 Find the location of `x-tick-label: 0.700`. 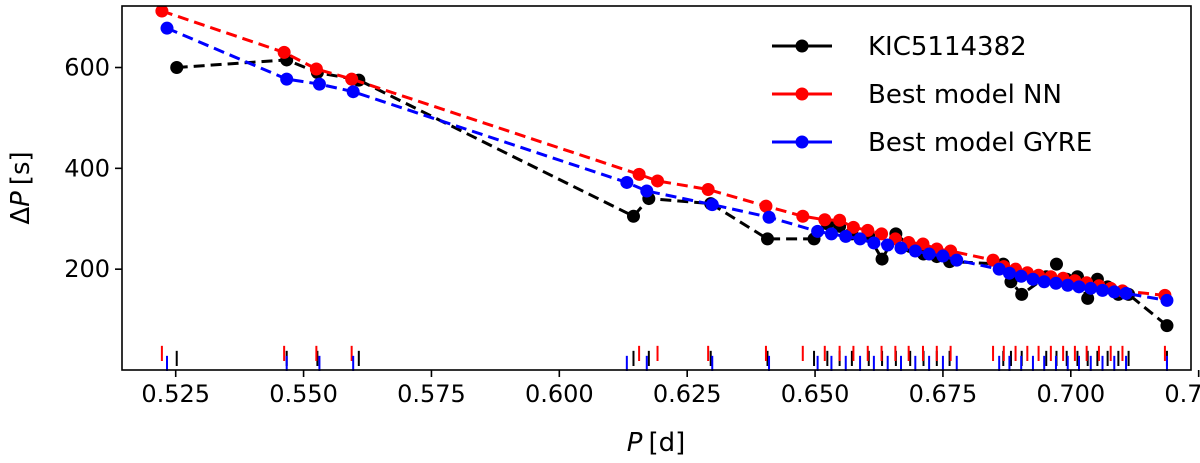

x-tick-label: 0.700 is located at coordinates (1070, 394).